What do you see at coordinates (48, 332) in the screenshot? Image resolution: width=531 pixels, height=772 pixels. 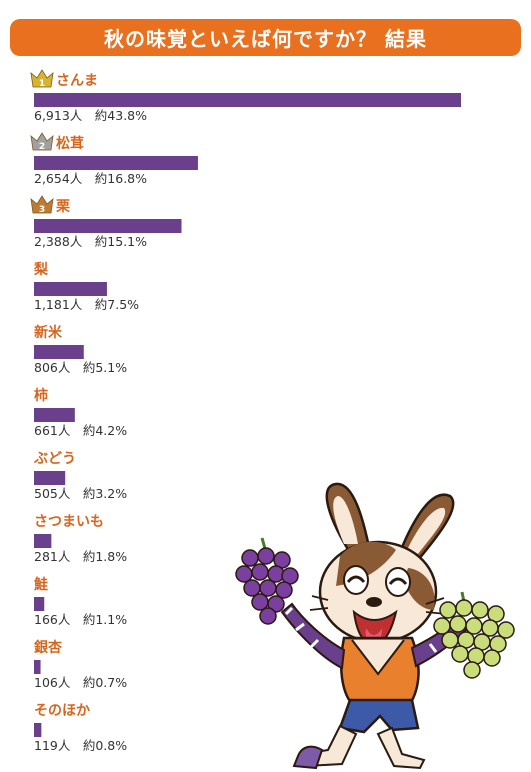 I see `category-label: 新米` at bounding box center [48, 332].